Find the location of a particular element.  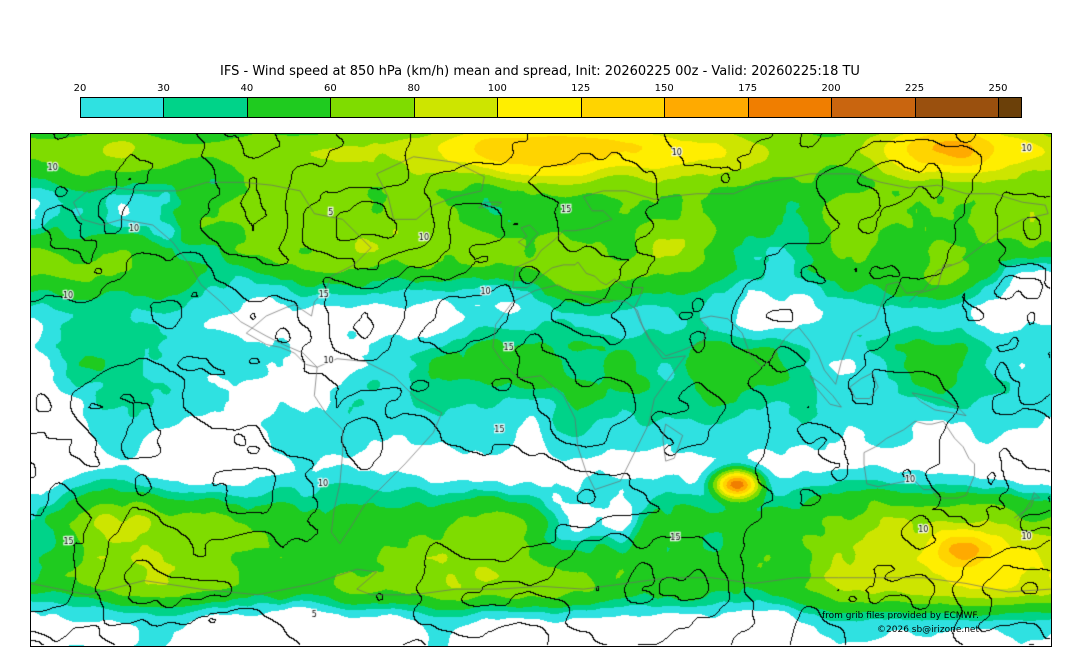

colorbar-tick-labels: 20 30 40 60 80 100 125 150 175 200 225 250 is located at coordinates (548, 89).